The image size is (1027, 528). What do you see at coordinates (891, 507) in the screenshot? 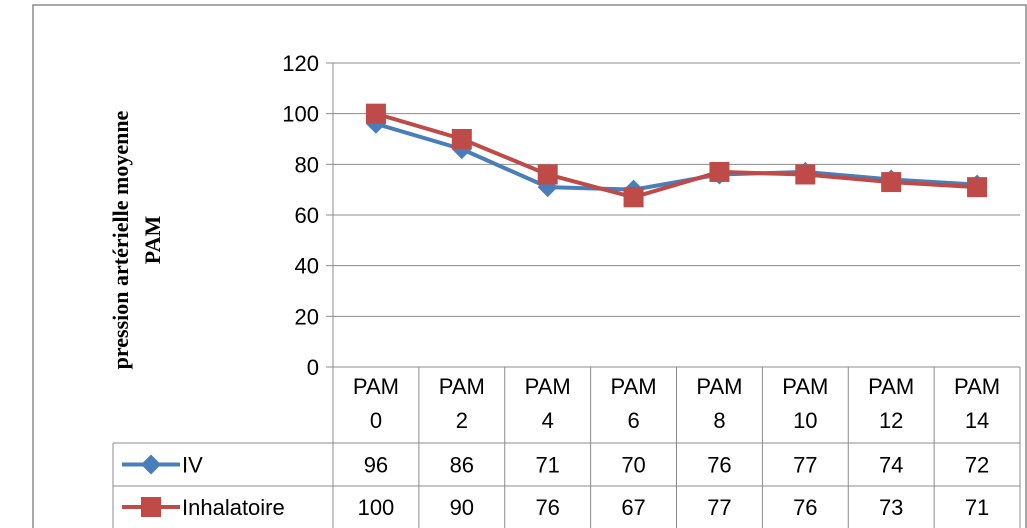
I see `data-label: 73` at bounding box center [891, 507].